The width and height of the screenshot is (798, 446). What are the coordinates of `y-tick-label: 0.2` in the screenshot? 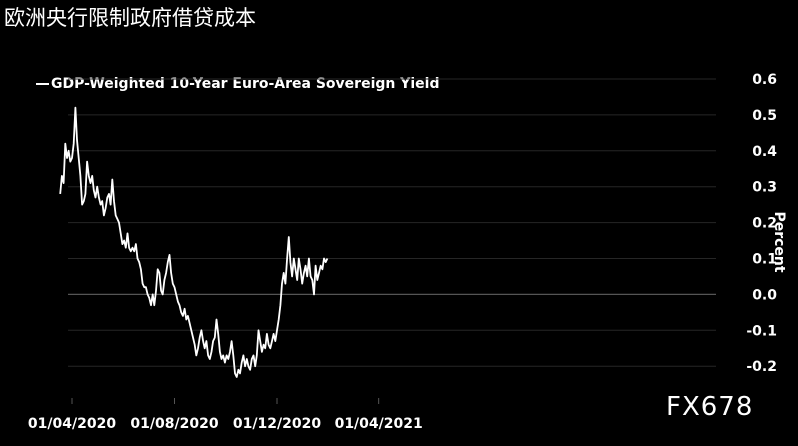 It's located at (764, 224).